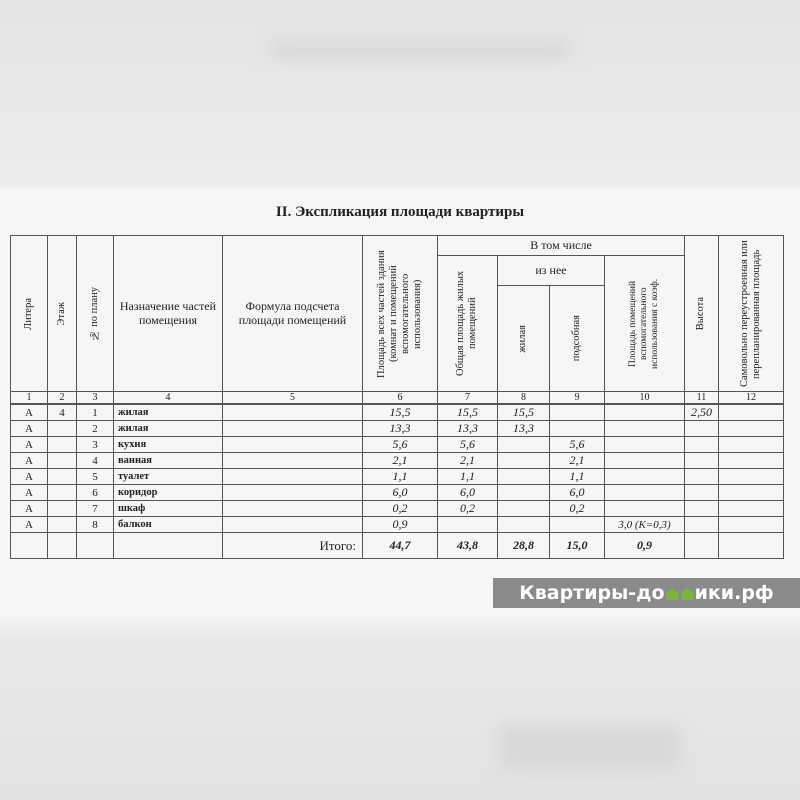  What do you see at coordinates (168, 460) in the screenshot?
I see `cell-name: ванная` at bounding box center [168, 460].